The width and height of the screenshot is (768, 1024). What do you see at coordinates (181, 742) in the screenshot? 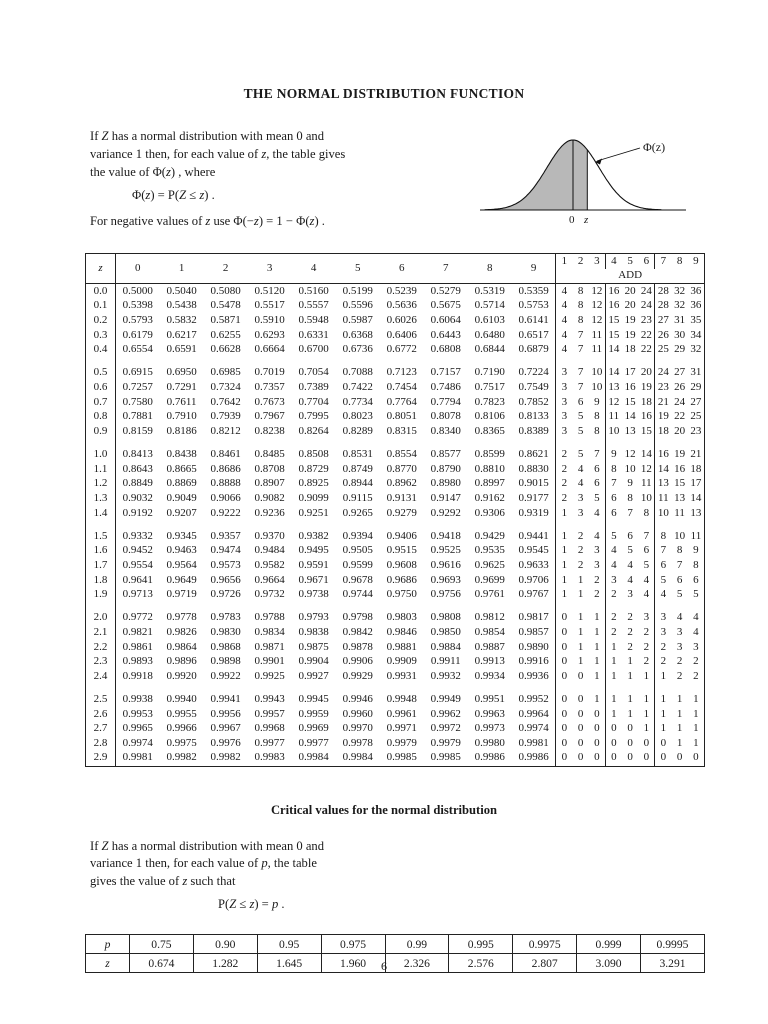
I see `phi-value-cell: 0.9975` at bounding box center [181, 742].